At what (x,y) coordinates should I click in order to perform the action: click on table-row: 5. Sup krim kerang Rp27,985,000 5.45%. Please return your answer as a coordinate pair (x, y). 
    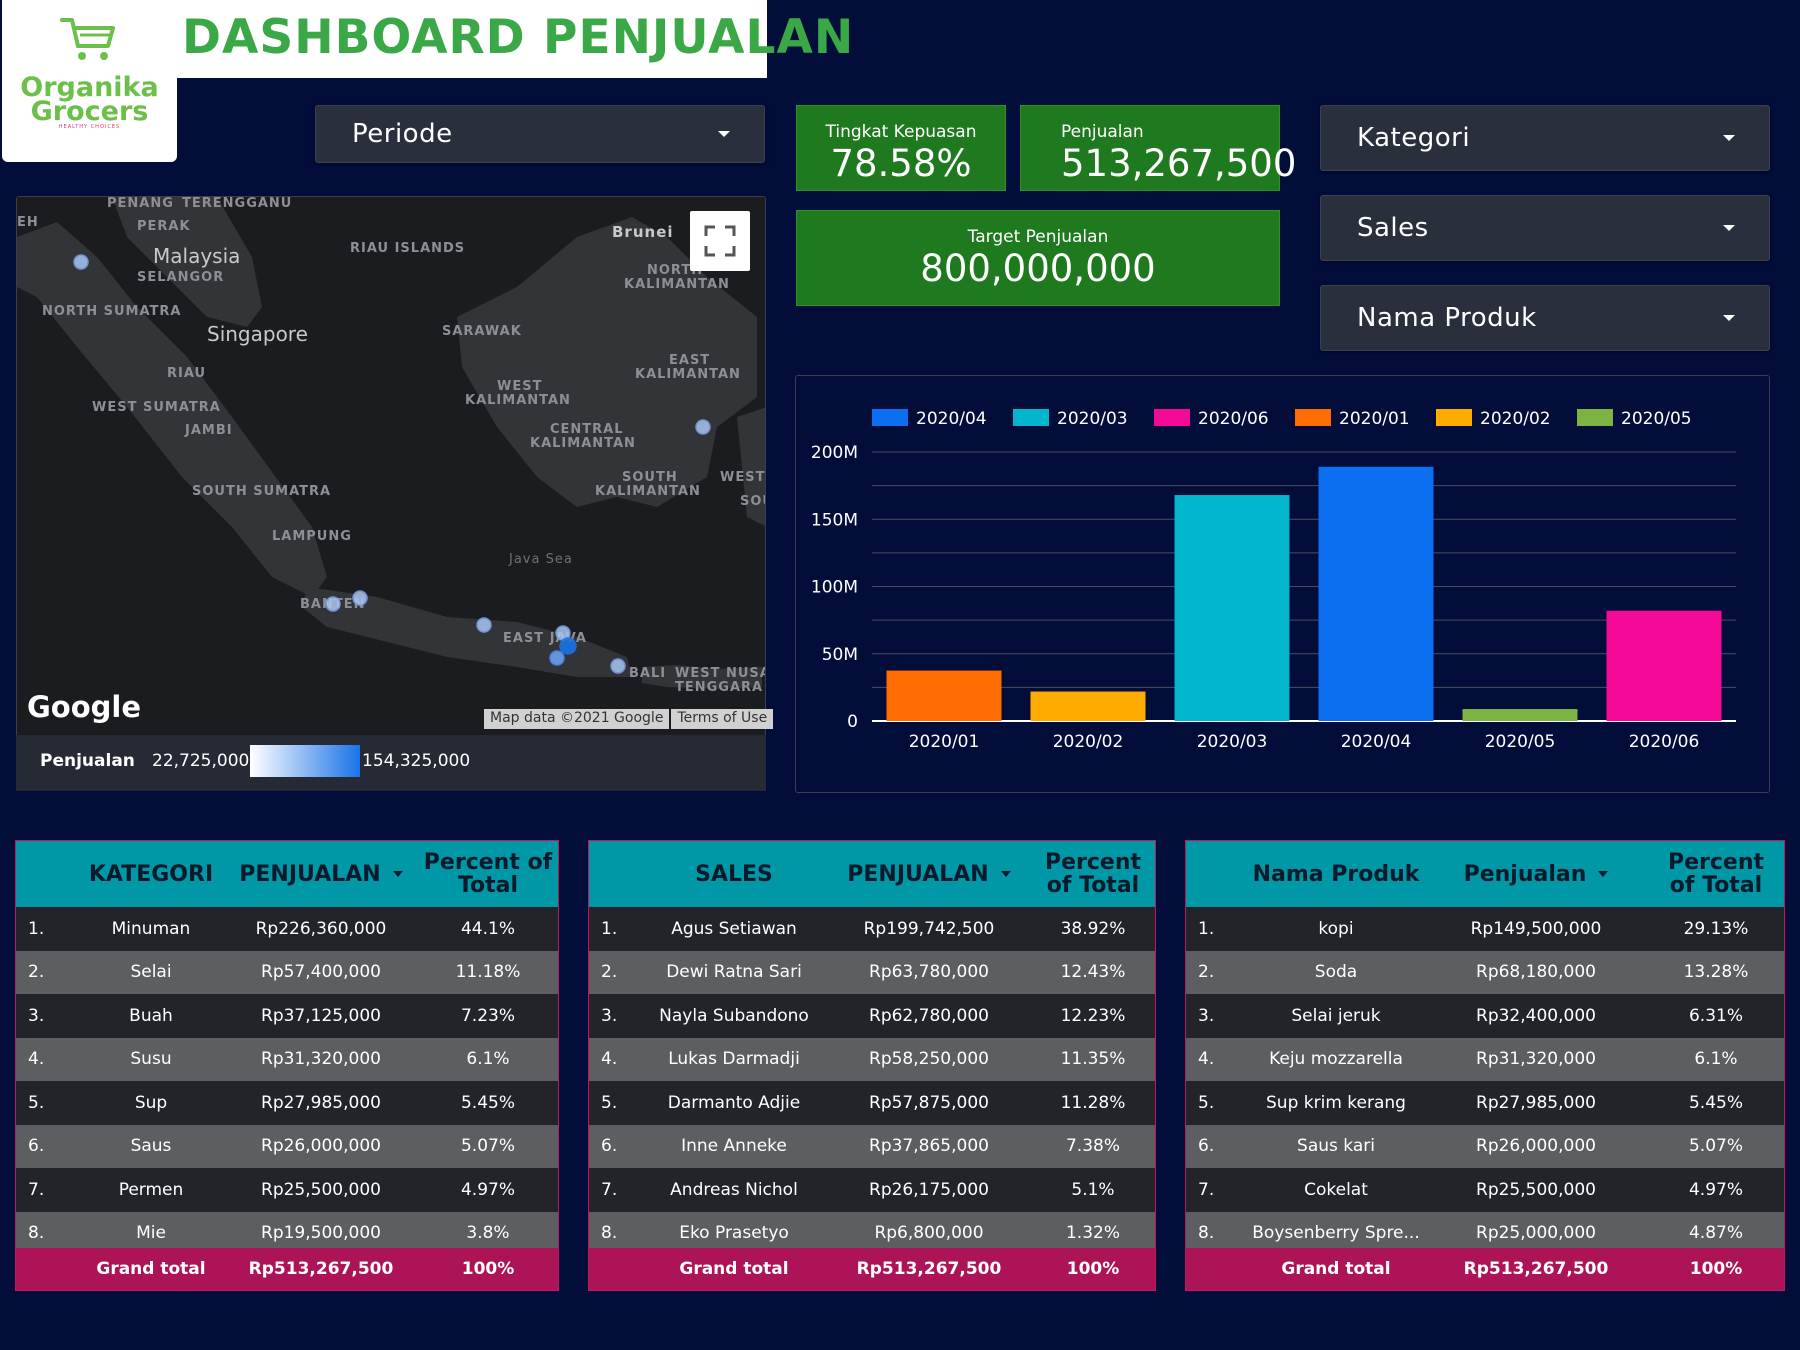
    Looking at the image, I should click on (1485, 1103).